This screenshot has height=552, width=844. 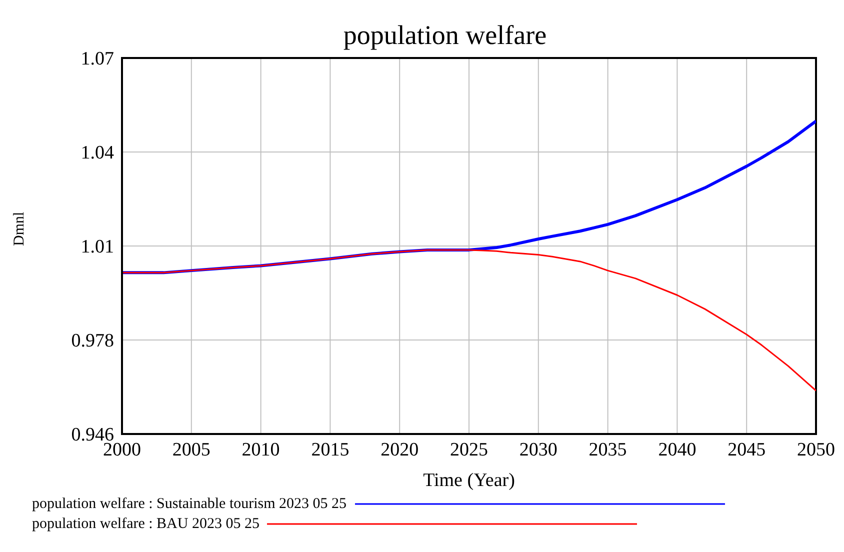 I want to click on y-tick-label: 1.04, so click(x=97, y=153).